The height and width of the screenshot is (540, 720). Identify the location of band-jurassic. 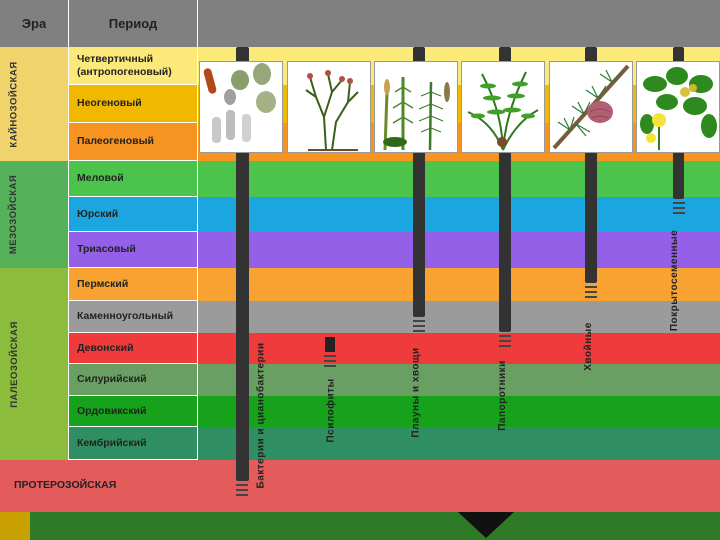
(459, 214).